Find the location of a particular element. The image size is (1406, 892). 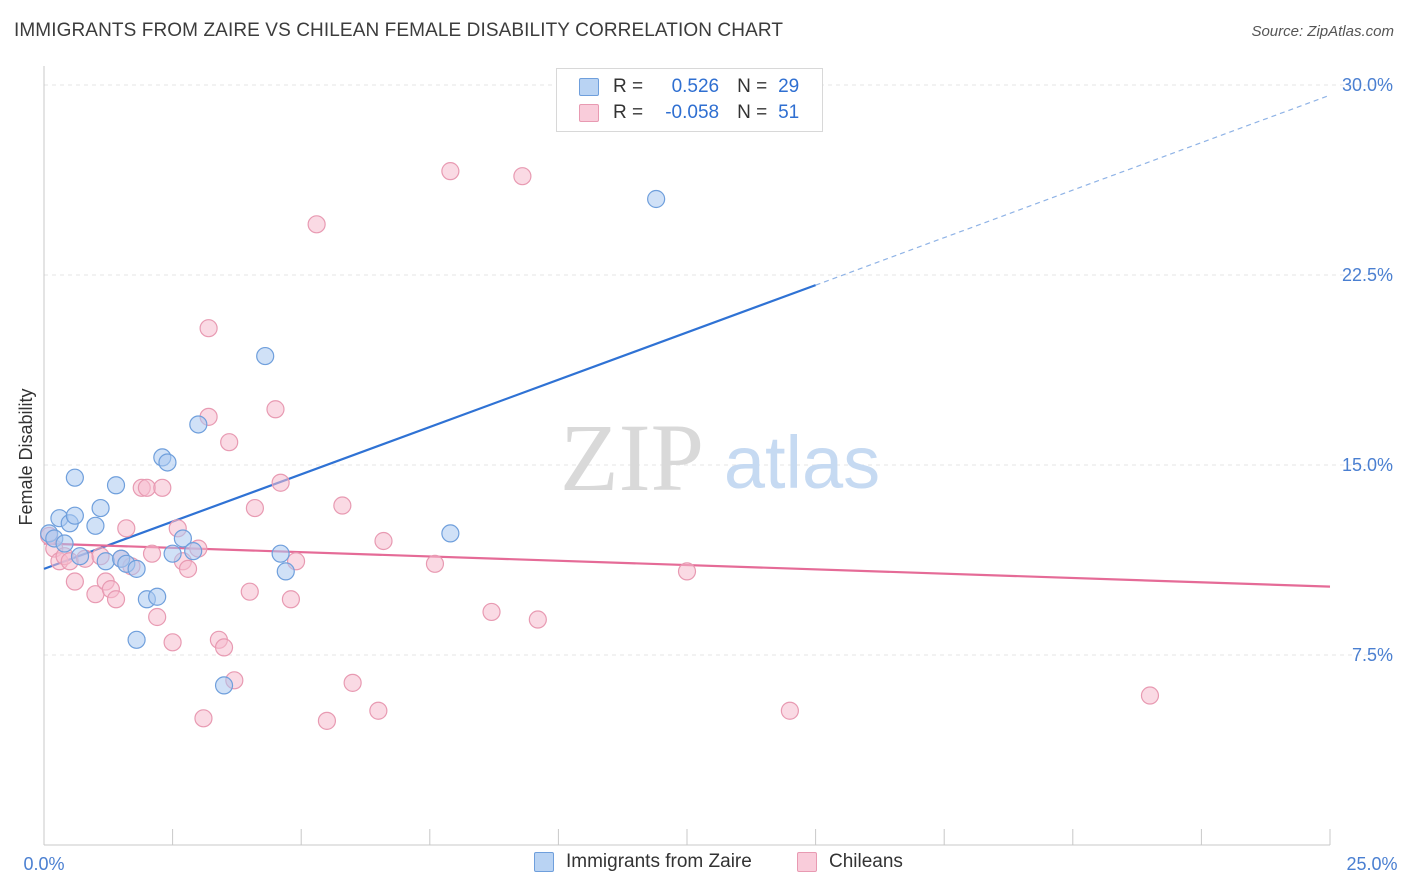

legend-swatch-blue is located at coordinates (589, 87).